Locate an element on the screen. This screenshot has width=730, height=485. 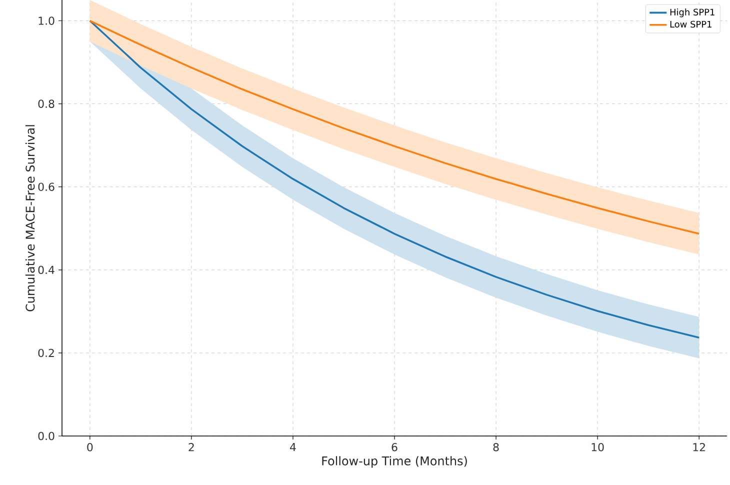
y-tick-label: 0.0 is located at coordinates (46, 436).